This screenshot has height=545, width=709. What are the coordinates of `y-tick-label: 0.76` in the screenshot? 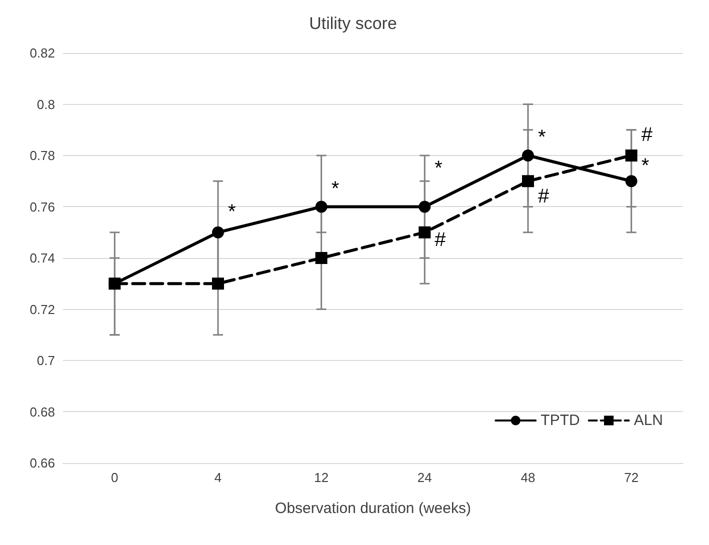 It's located at (42, 206).